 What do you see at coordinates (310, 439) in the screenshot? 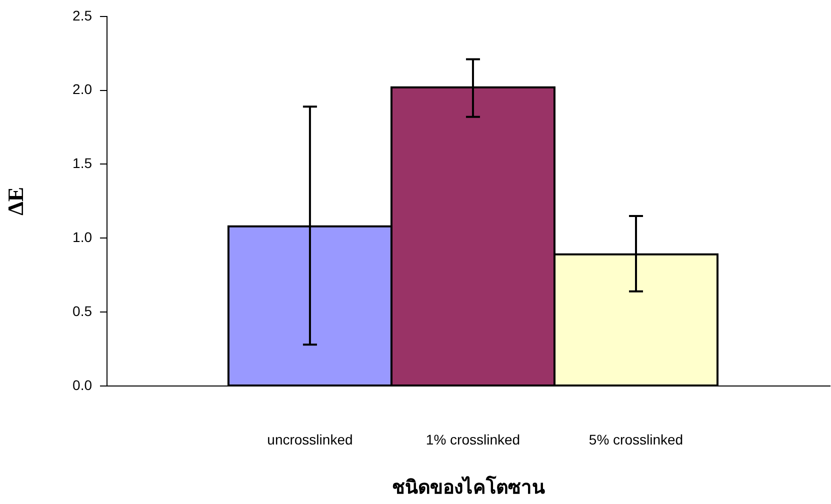
I see `x-tick-label: uncrosslinked` at bounding box center [310, 439].